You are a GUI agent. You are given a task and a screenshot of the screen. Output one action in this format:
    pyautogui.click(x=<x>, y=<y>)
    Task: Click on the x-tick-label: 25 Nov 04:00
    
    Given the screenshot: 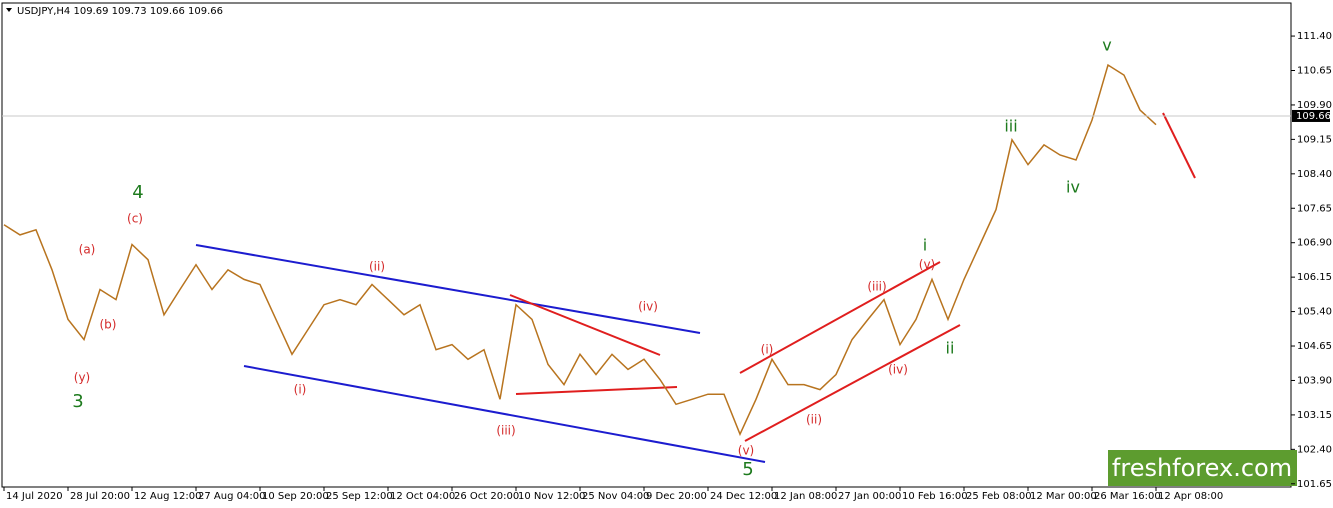 What is the action you would take?
    pyautogui.click(x=615, y=496)
    